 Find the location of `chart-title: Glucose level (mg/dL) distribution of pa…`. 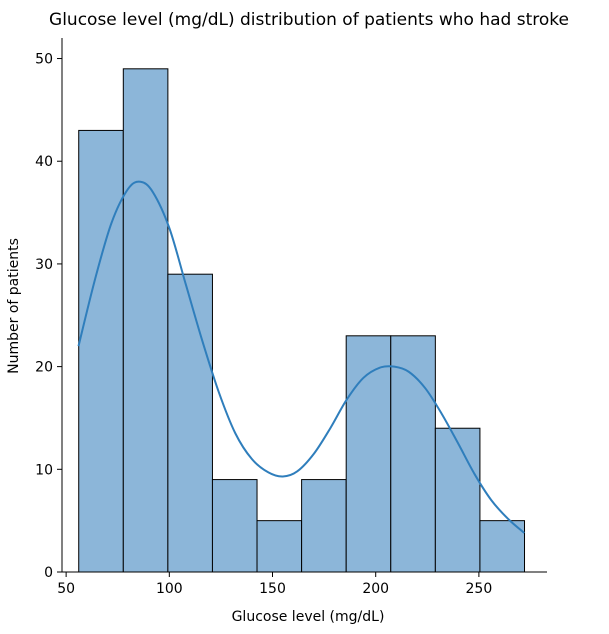

chart-title: Glucose level (mg/dL) distribution of pa… is located at coordinates (309, 20).